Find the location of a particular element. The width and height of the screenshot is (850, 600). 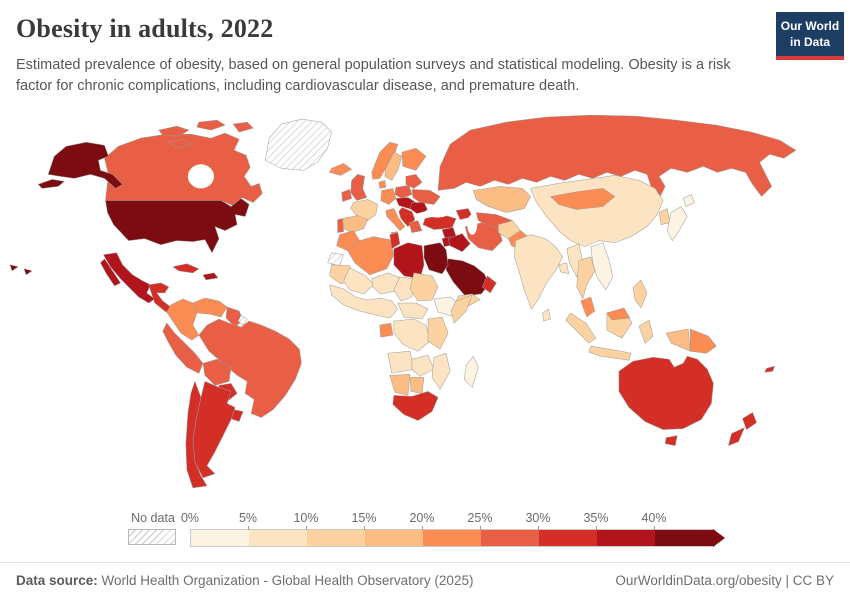

map-region-chile is located at coordinates (196, 435).